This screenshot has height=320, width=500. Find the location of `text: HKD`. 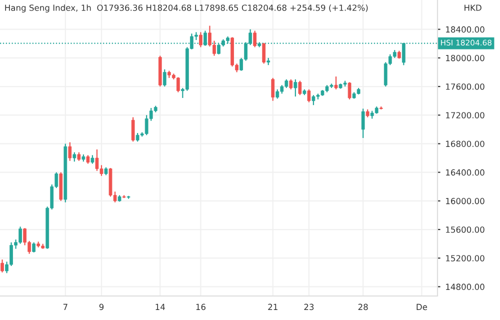

text: HKD is located at coordinates (473, 7).